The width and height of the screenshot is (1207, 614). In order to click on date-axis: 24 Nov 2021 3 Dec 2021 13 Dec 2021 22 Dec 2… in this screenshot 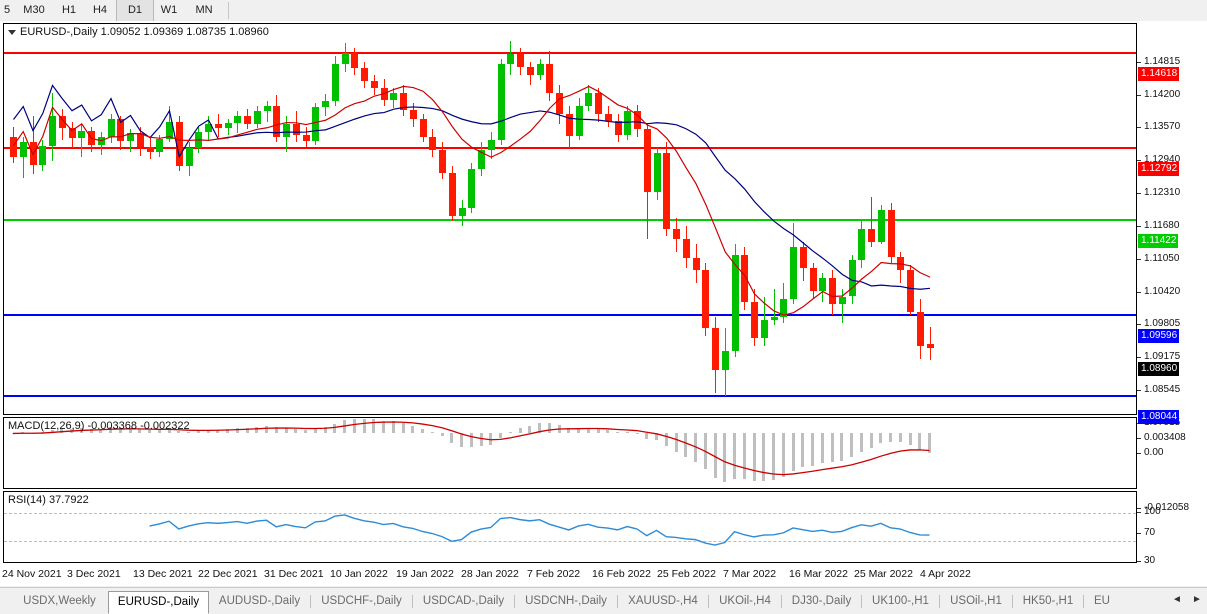, I will do `click(603, 576)`.